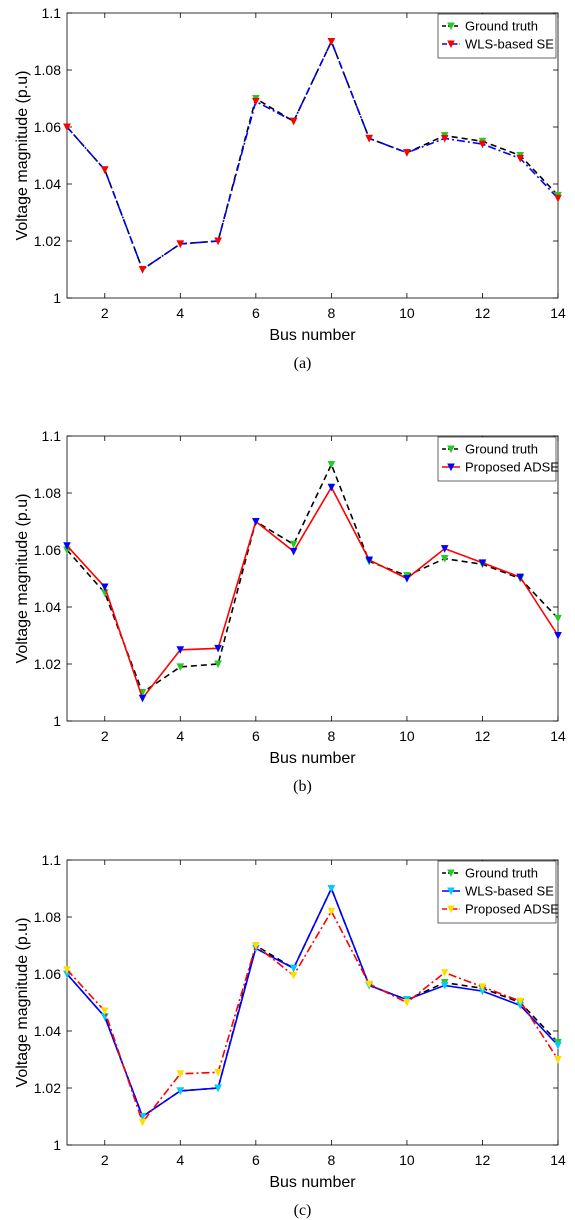 The image size is (575, 1220). I want to click on subfigure-caption: (a), so click(303, 363).